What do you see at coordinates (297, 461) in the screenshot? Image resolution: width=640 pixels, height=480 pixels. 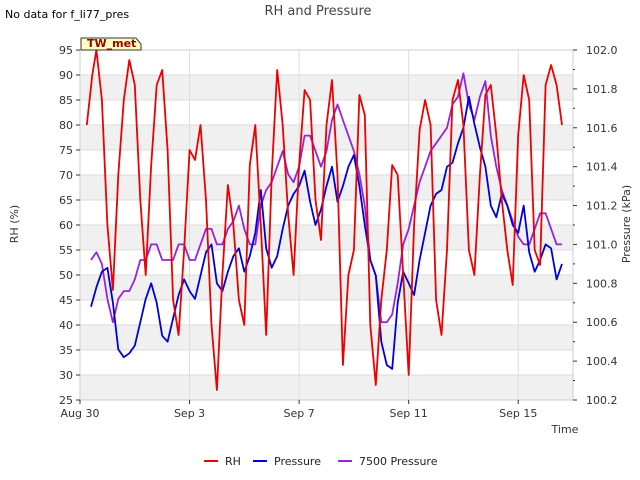 I see `legend-label: Pressure` at bounding box center [297, 461].